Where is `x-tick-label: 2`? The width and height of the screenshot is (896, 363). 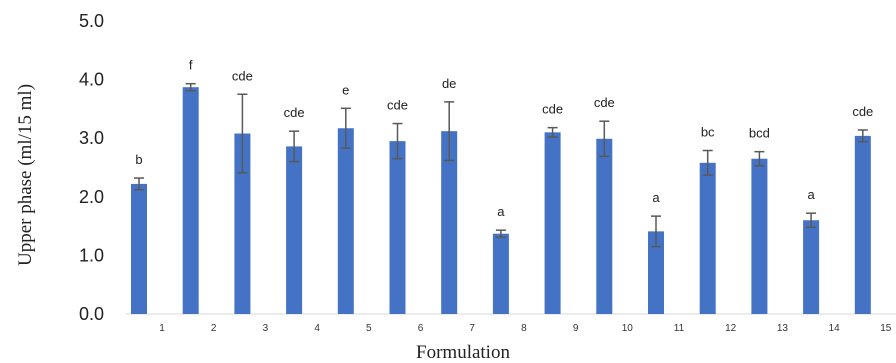
x-tick-label: 2 is located at coordinates (214, 328).